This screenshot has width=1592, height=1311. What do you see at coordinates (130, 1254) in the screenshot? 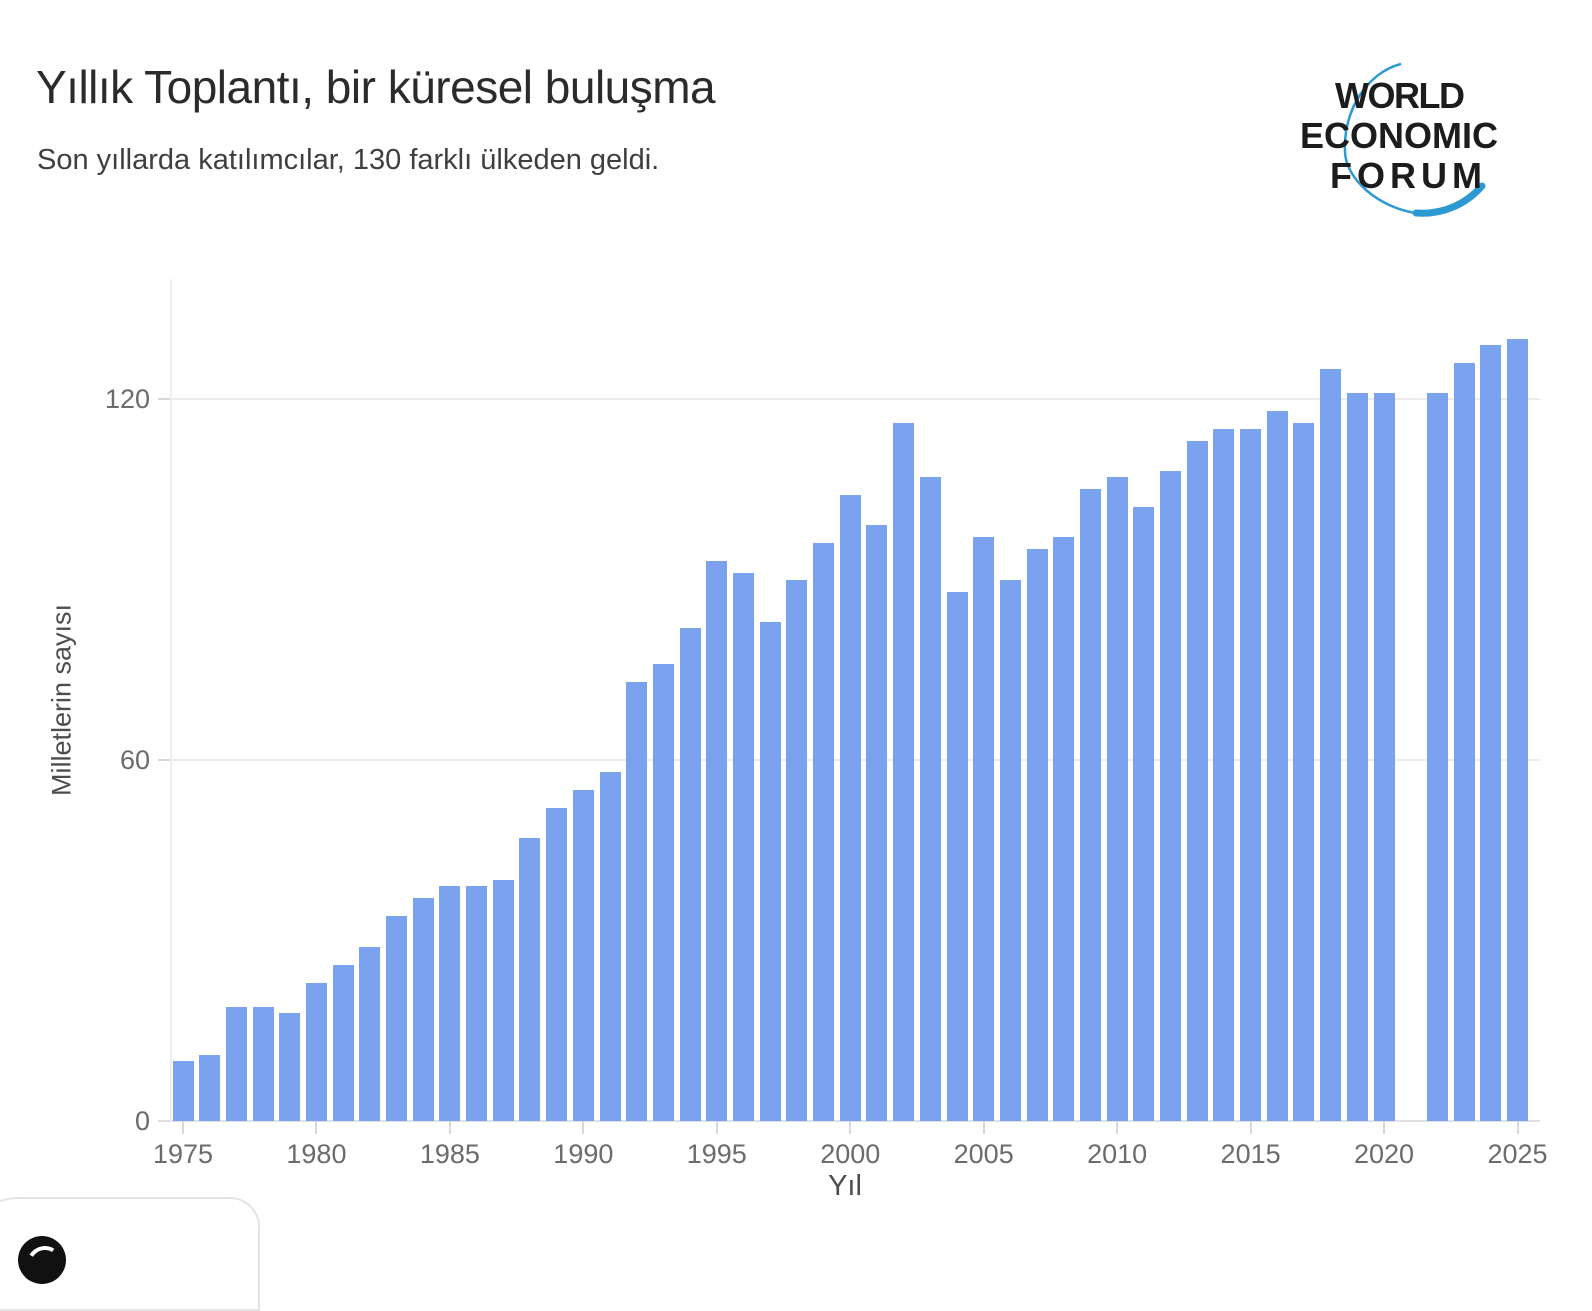
I see `attribution-card` at bounding box center [130, 1254].